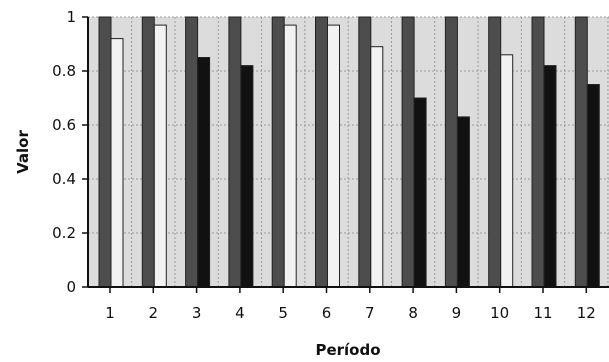 Image resolution: width=609 pixels, height=362 pixels. What do you see at coordinates (586, 313) in the screenshot?
I see `x-tick-label: 12` at bounding box center [586, 313].